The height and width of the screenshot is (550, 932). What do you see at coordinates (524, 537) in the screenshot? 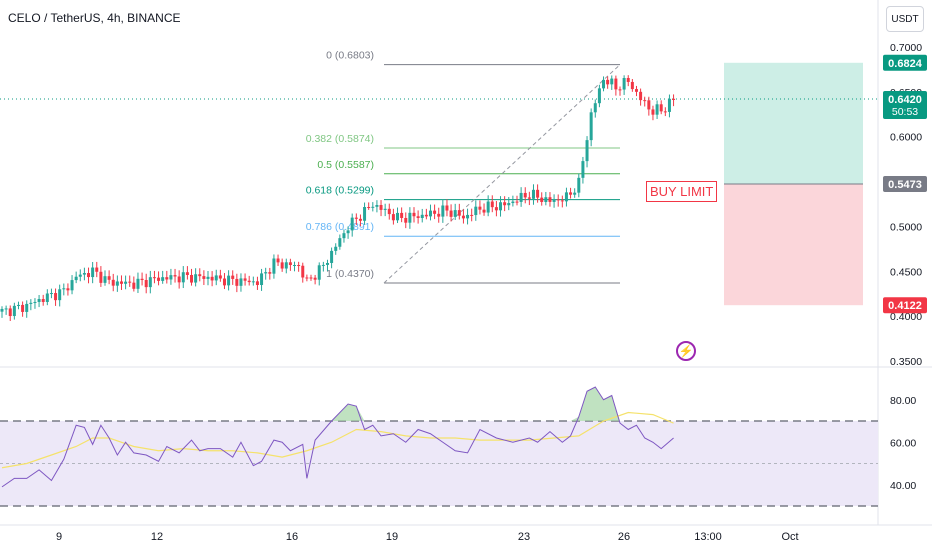
I see `x-tick-label: 23` at bounding box center [524, 537].